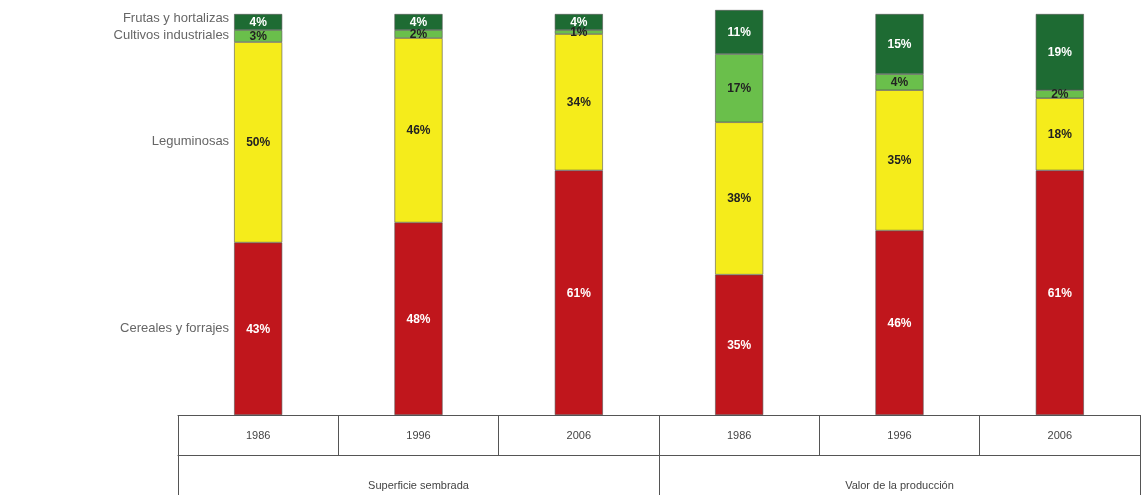 Image resolution: width=1141 pixels, height=501 pixels. What do you see at coordinates (175, 327) in the screenshot?
I see `series-label: Cereales y forrajes` at bounding box center [175, 327].